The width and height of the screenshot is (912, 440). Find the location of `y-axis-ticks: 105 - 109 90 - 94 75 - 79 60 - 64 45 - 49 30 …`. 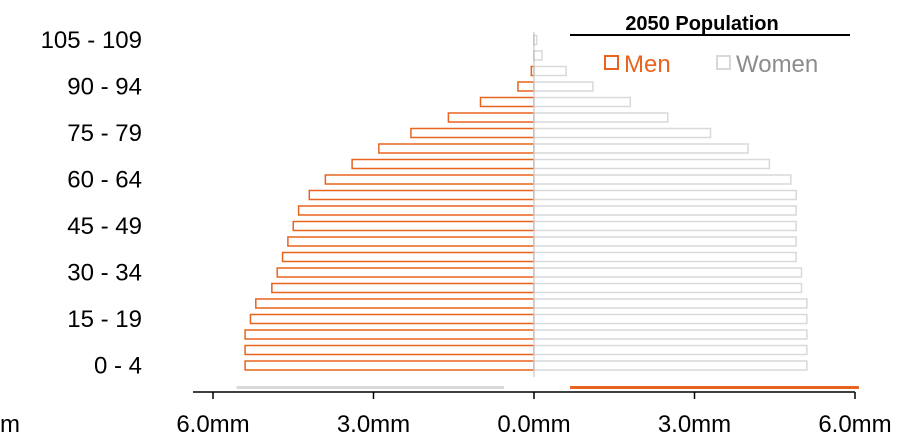

y-axis-ticks: 105 - 109 90 - 94 75 - 79 60 - 64 45 - 49 30 … is located at coordinates (91, 203).